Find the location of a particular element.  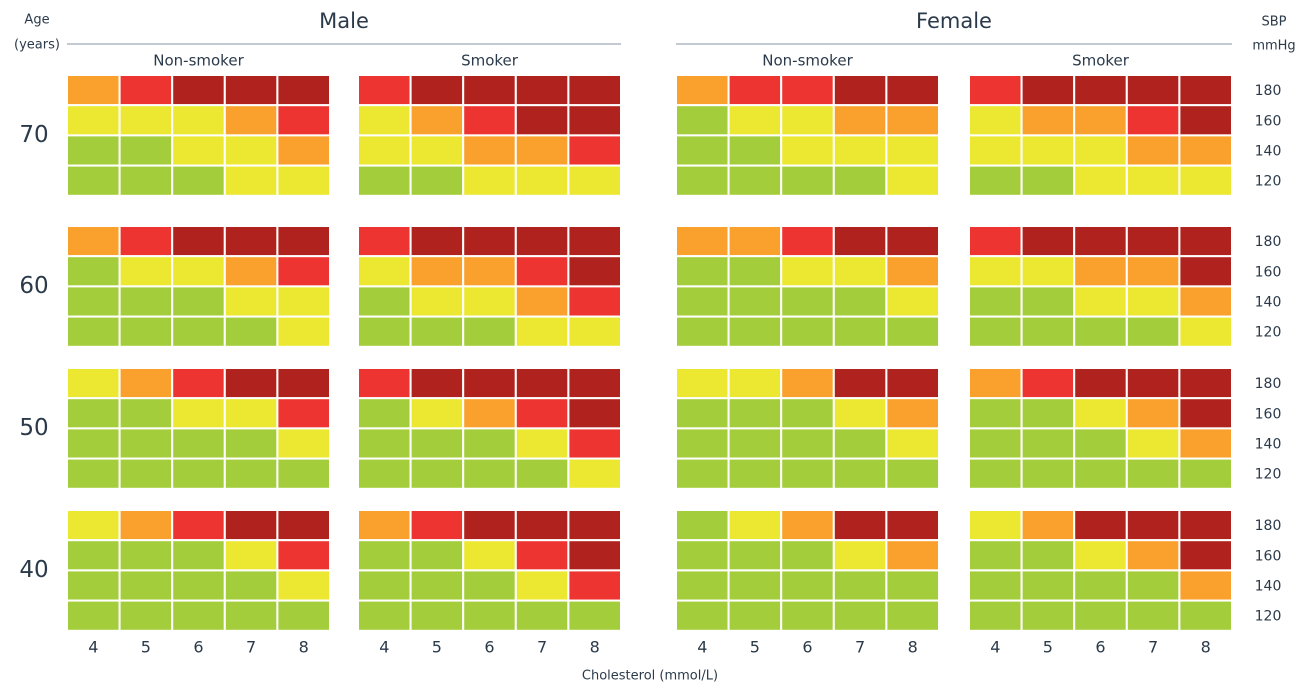

x-tick-label: 4 is located at coordinates (93, 647).